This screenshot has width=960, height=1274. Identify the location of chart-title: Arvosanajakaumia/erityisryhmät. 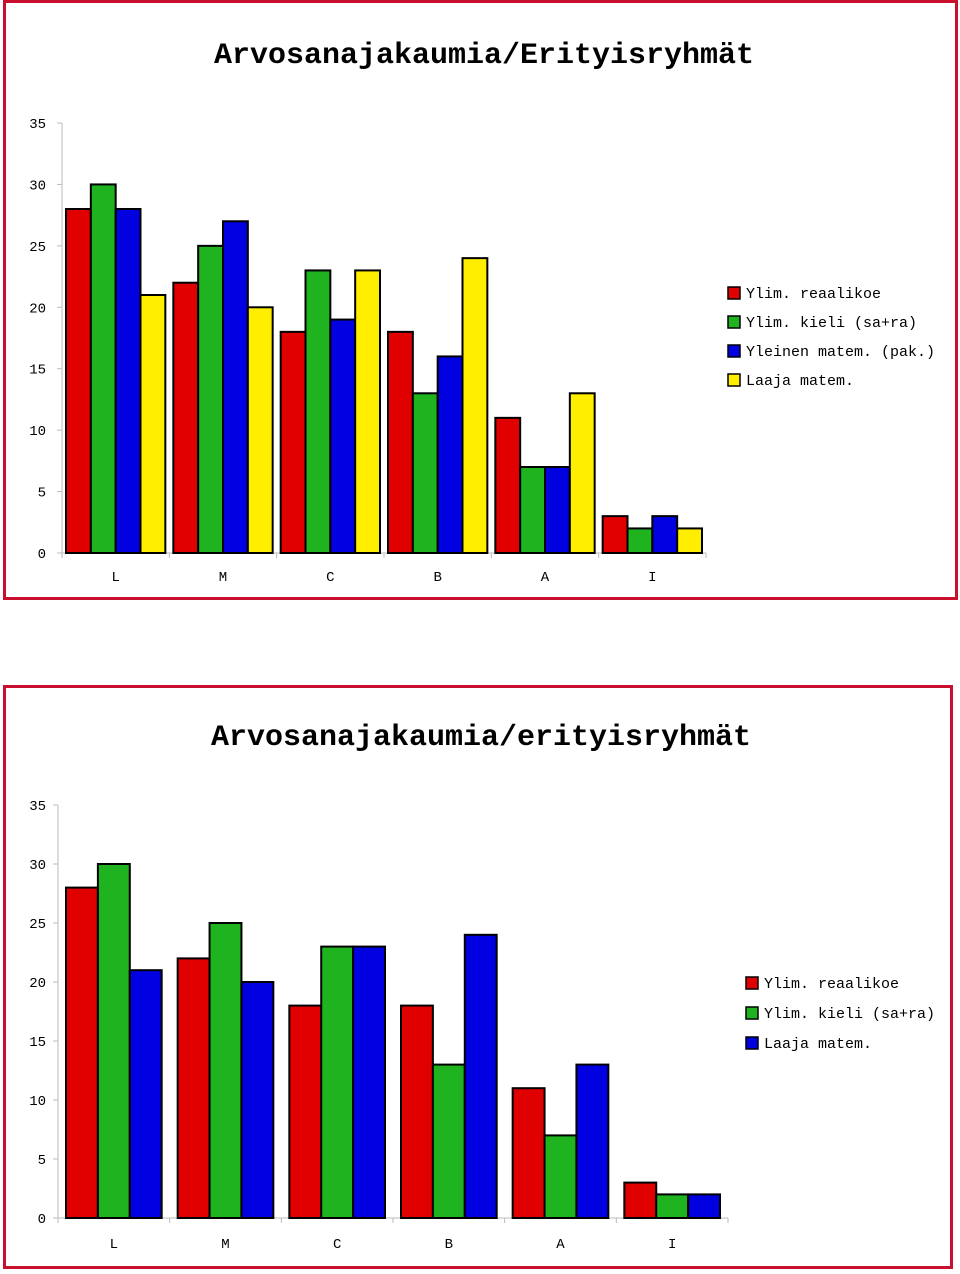
(481, 738).